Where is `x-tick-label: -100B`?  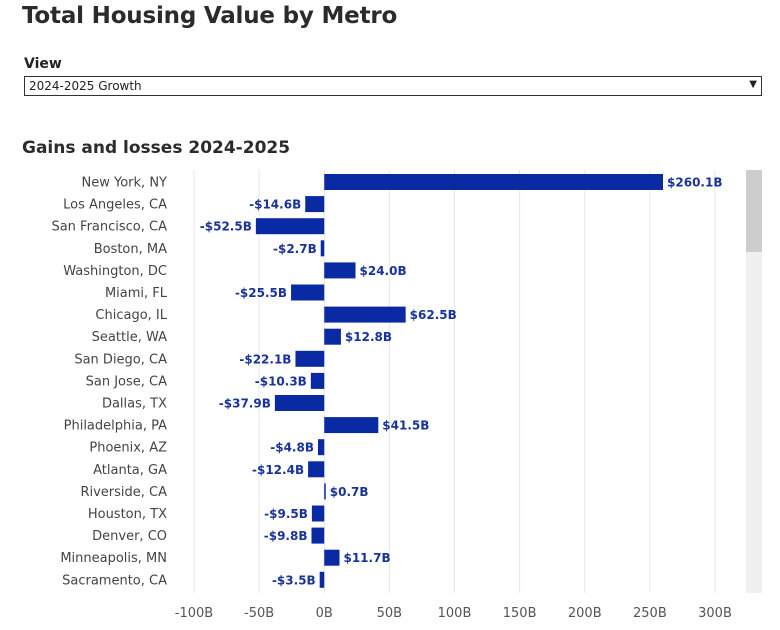 x-tick-label: -100B is located at coordinates (194, 613).